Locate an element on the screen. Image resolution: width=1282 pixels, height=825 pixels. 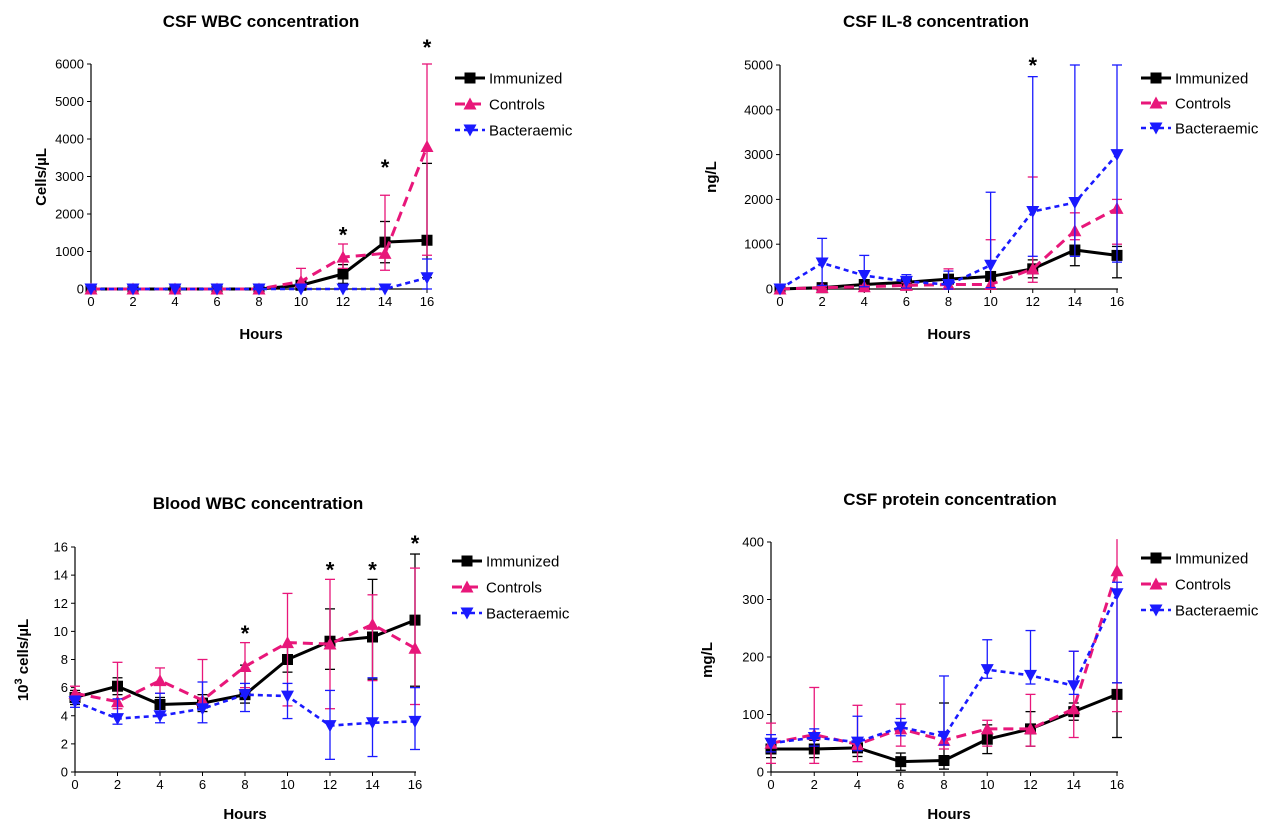
legend-entry: Immunized is located at coordinates (505, 562).